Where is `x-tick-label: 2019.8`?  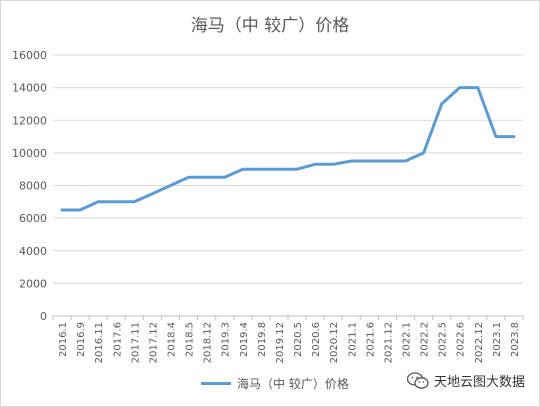
x-tick-label: 2019.8 is located at coordinates (262, 339).